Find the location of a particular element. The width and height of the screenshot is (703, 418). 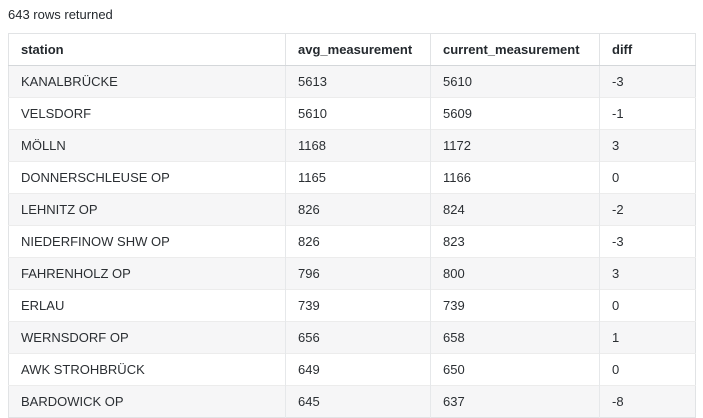

table-row: NIEDERFINOW SHW OP 826 823 -3 is located at coordinates (352, 241).